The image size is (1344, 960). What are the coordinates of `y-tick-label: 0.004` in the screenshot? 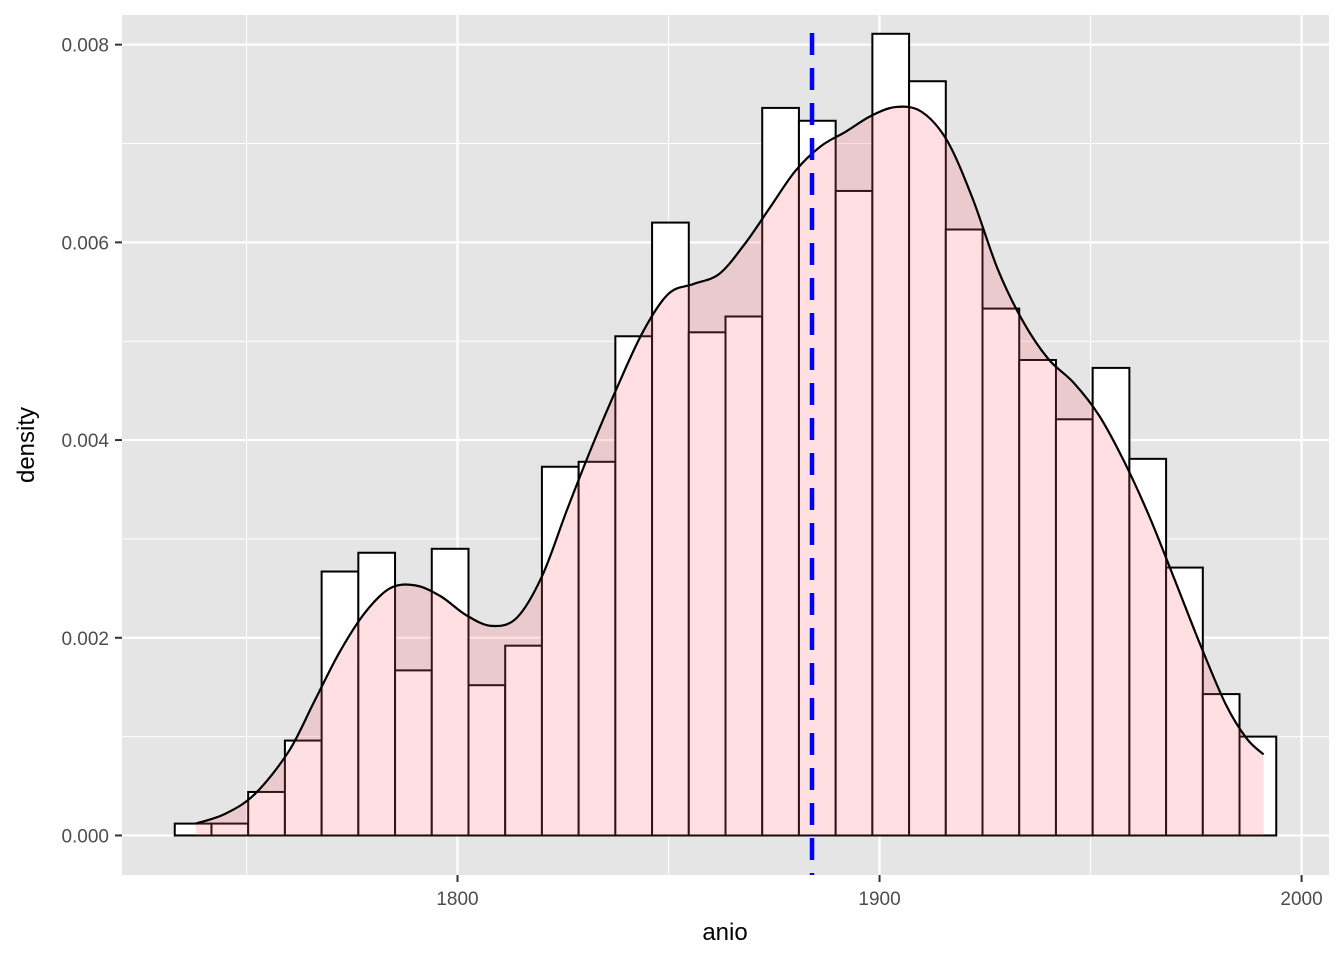 It's located at (85, 441).